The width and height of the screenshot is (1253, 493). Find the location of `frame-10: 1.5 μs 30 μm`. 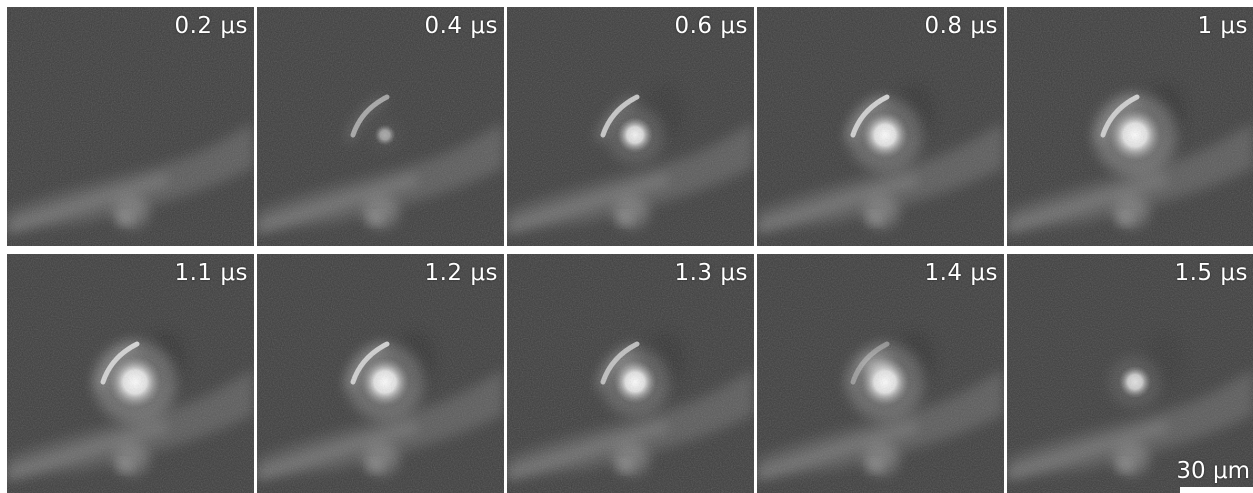

frame-10: 1.5 μs 30 μm is located at coordinates (1130, 373).